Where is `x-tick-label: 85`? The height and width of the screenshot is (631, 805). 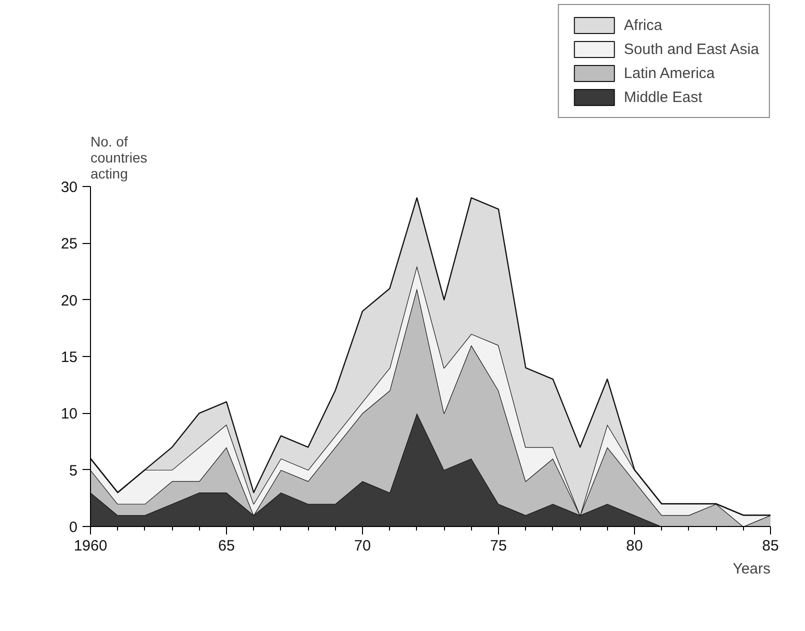
x-tick-label: 85 is located at coordinates (770, 546).